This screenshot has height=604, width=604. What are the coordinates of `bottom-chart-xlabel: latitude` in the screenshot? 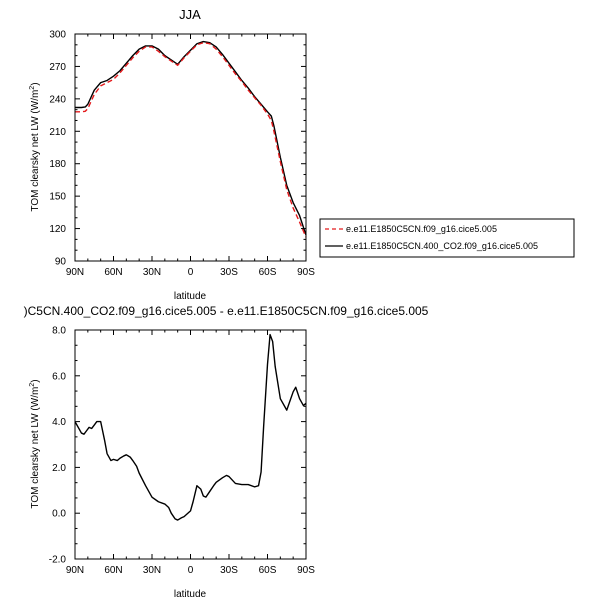 It's located at (190, 594).